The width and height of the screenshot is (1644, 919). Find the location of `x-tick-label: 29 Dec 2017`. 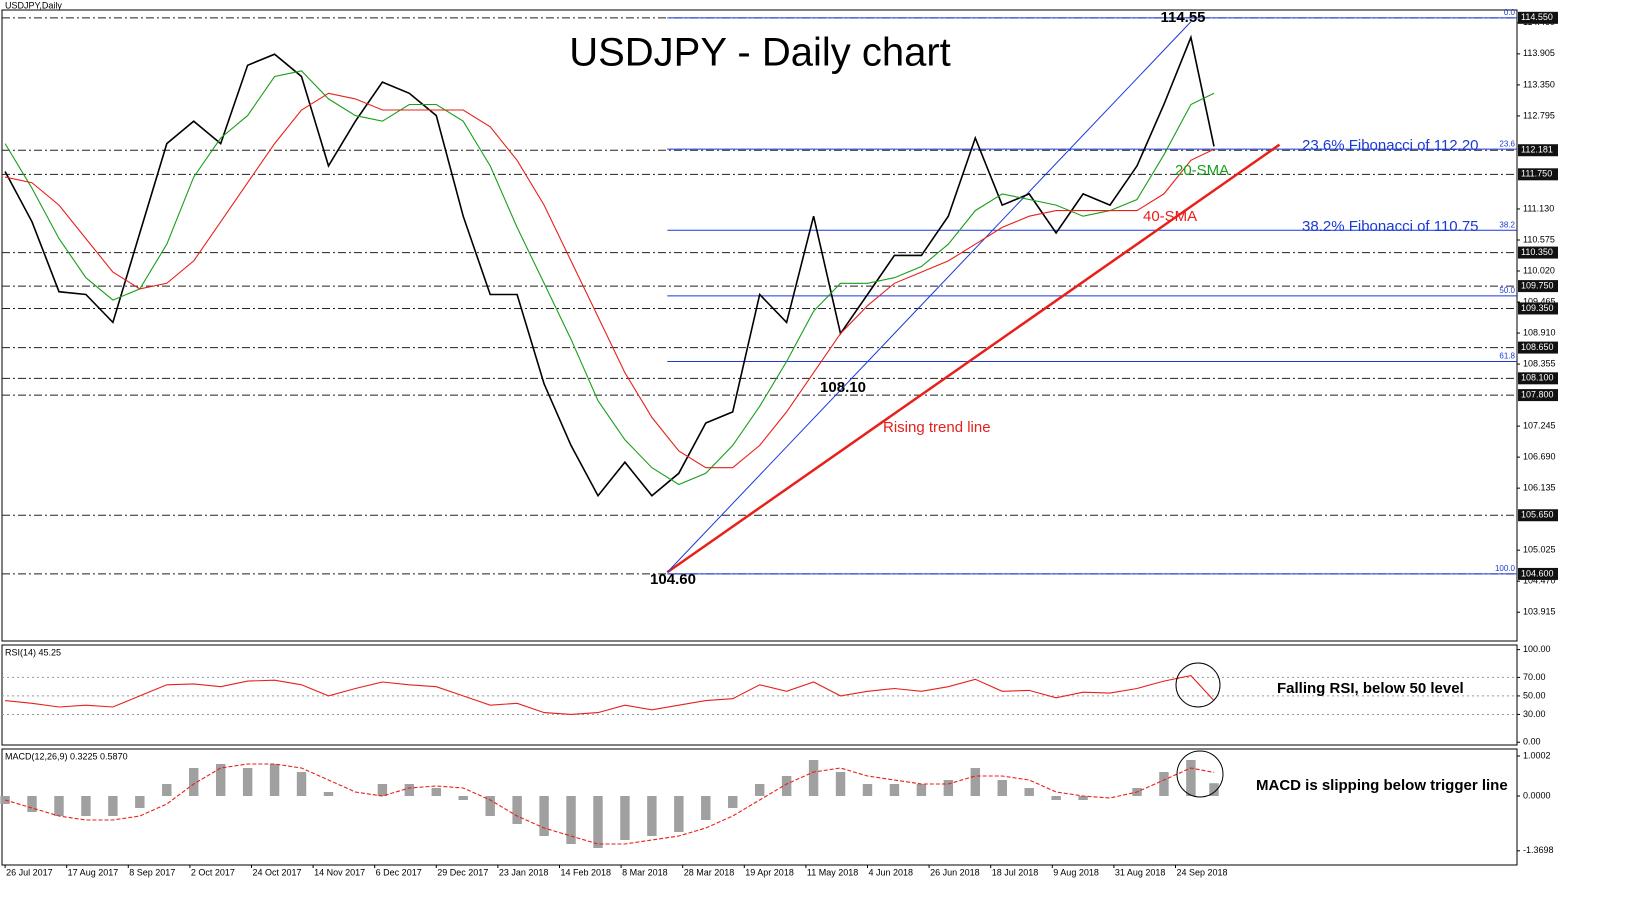

x-tick-label: 29 Dec 2017 is located at coordinates (462, 872).